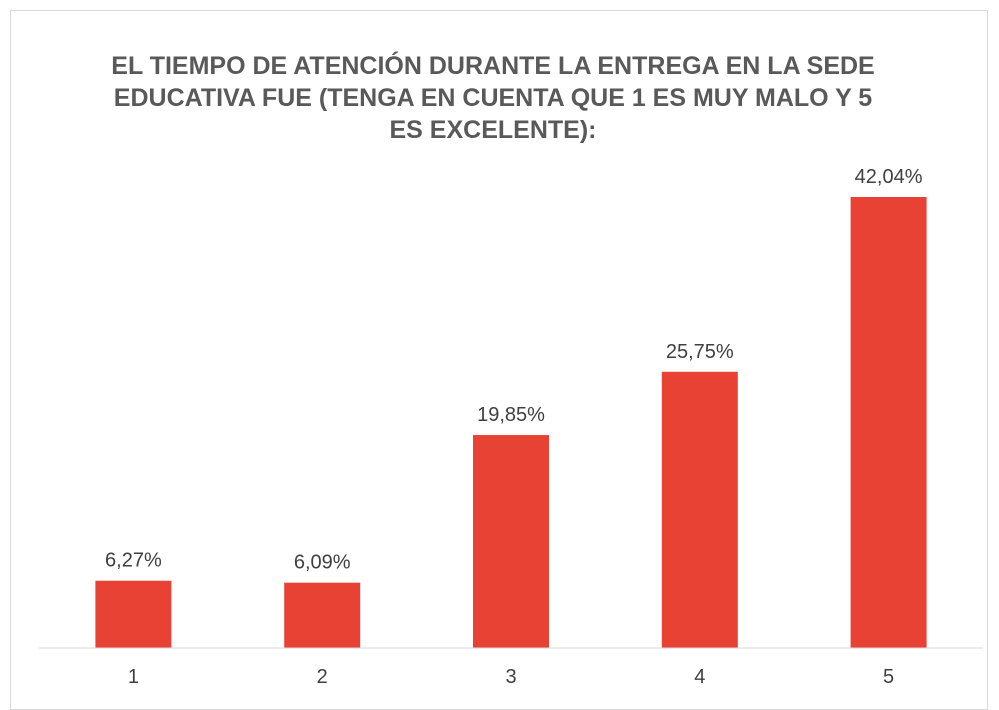 This screenshot has width=999, height=710. What do you see at coordinates (888, 677) in the screenshot?
I see `x-tick-label: 5` at bounding box center [888, 677].